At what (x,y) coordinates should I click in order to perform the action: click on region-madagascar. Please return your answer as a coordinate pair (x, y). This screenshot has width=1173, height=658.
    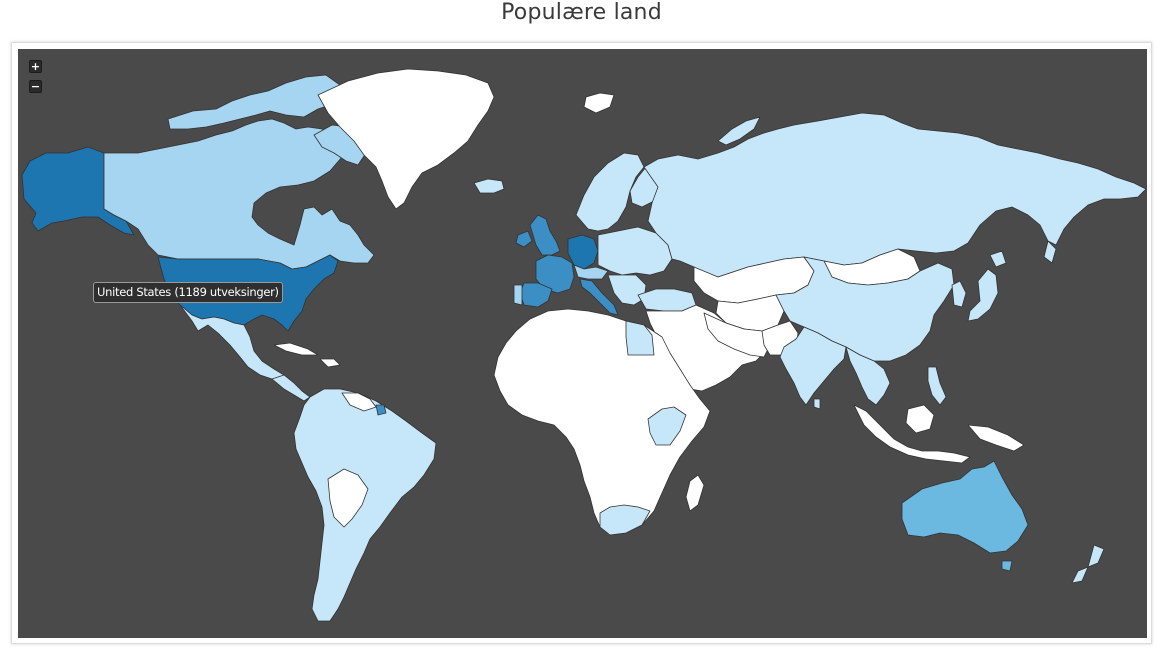
    Looking at the image, I should click on (695, 493).